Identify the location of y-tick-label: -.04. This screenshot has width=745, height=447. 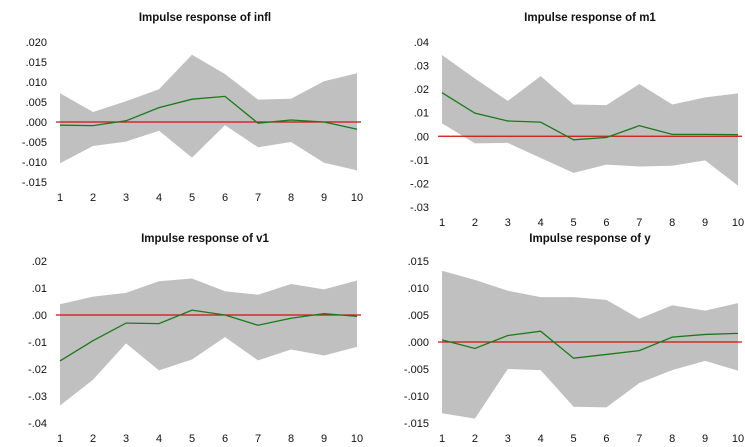
(37, 424).